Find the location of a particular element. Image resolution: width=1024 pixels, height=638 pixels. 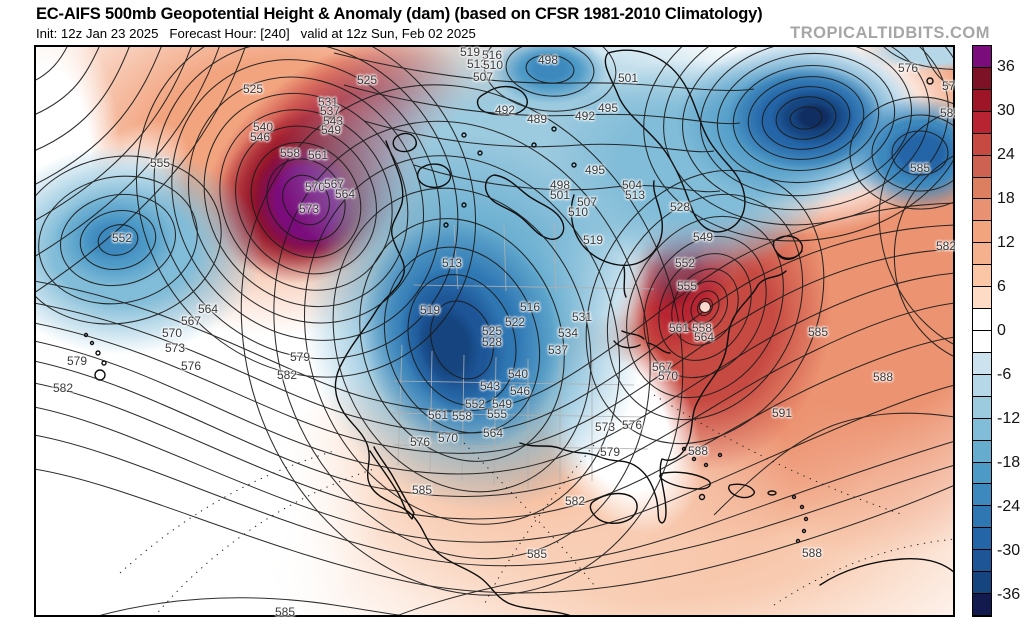

colorbar-tick-label: 18 is located at coordinates (1006, 198).